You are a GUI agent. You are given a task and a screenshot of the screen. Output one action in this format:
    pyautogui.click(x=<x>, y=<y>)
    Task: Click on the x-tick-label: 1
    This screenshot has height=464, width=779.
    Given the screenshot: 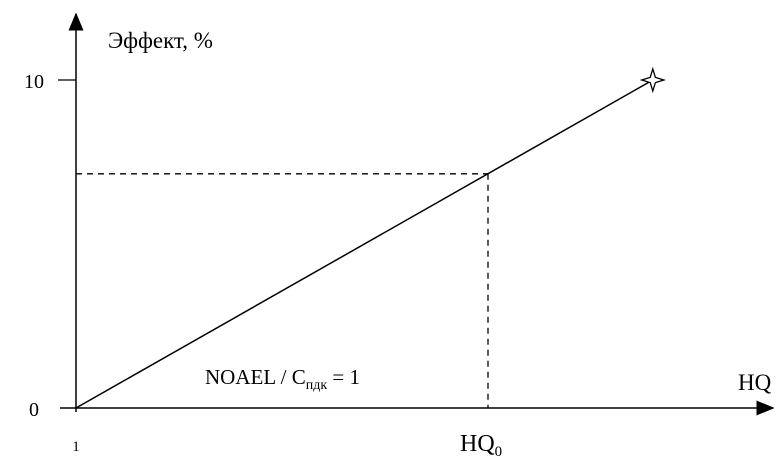 What is the action you would take?
    pyautogui.click(x=76, y=447)
    